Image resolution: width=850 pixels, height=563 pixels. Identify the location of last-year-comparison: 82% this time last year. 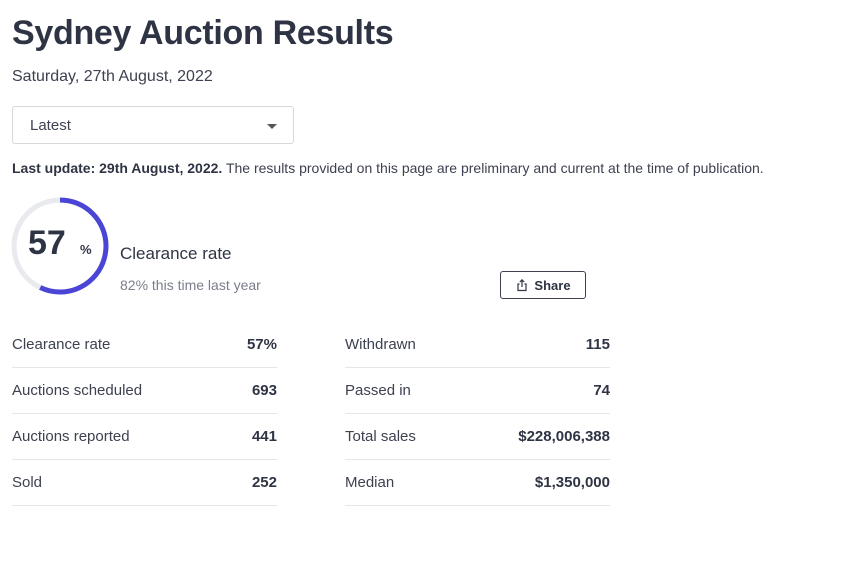
(190, 285).